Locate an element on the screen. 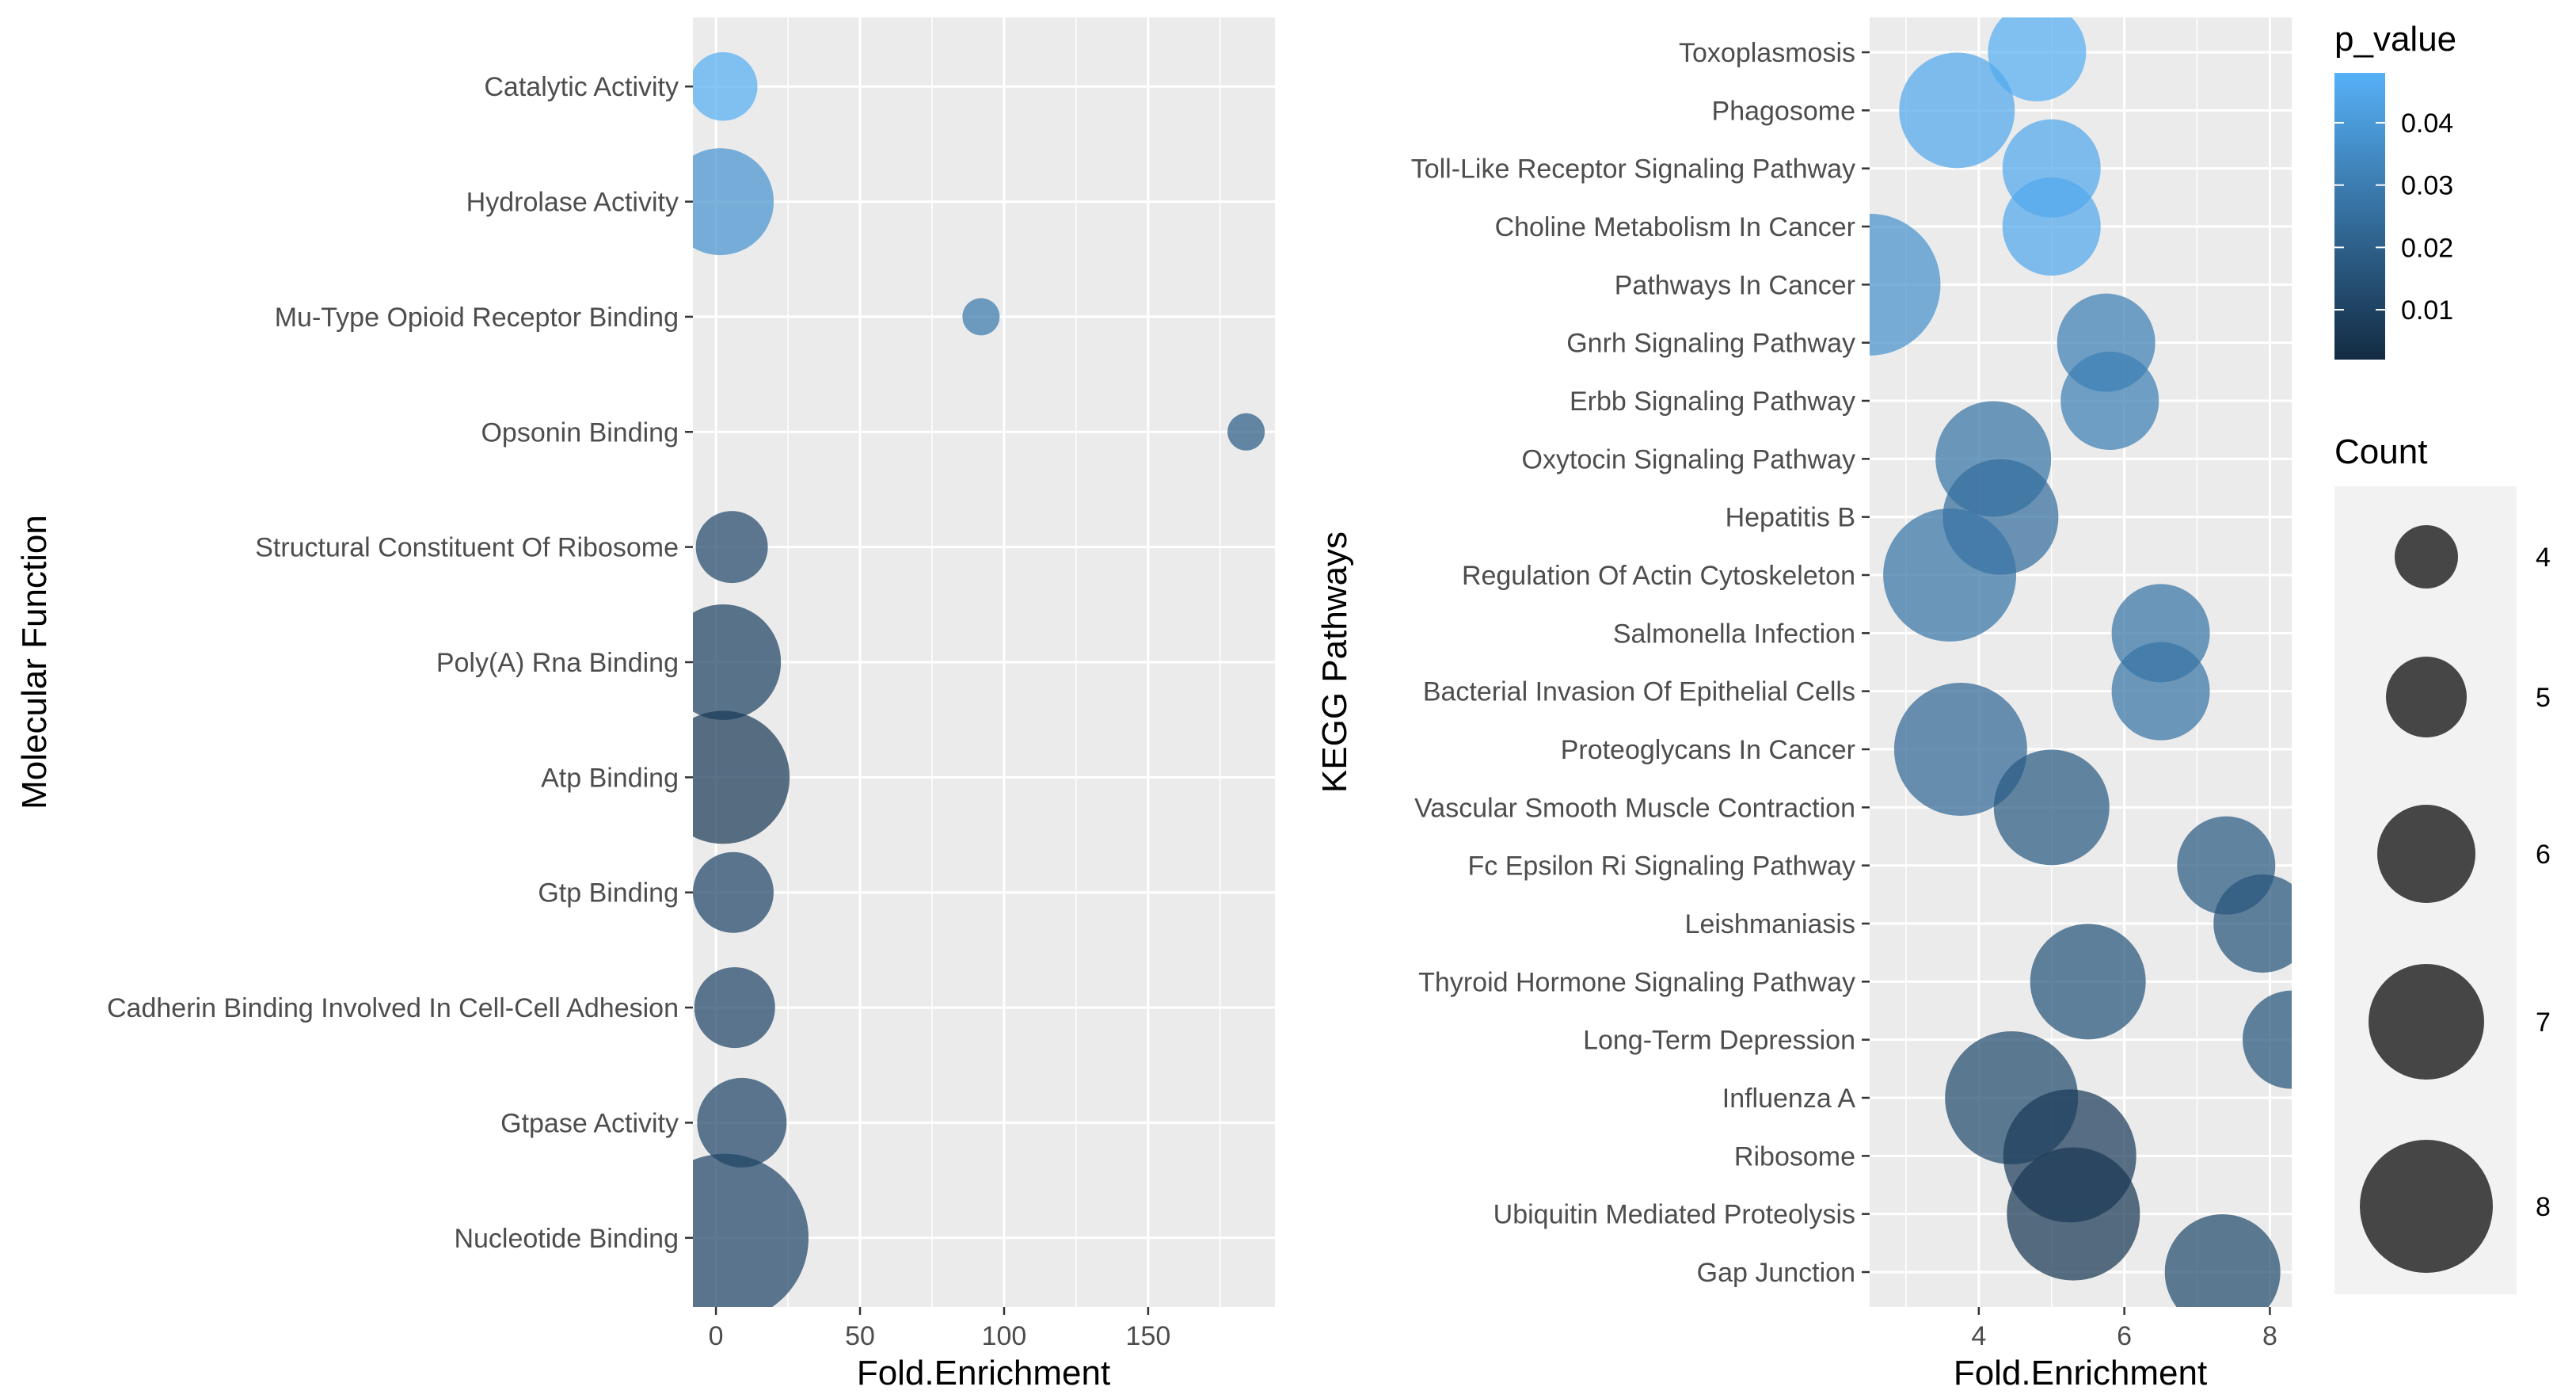 This screenshot has height=1398, width=2576. kegg-y-tick-label: Ubiquitin Mediated Proteolysis is located at coordinates (1674, 1215).